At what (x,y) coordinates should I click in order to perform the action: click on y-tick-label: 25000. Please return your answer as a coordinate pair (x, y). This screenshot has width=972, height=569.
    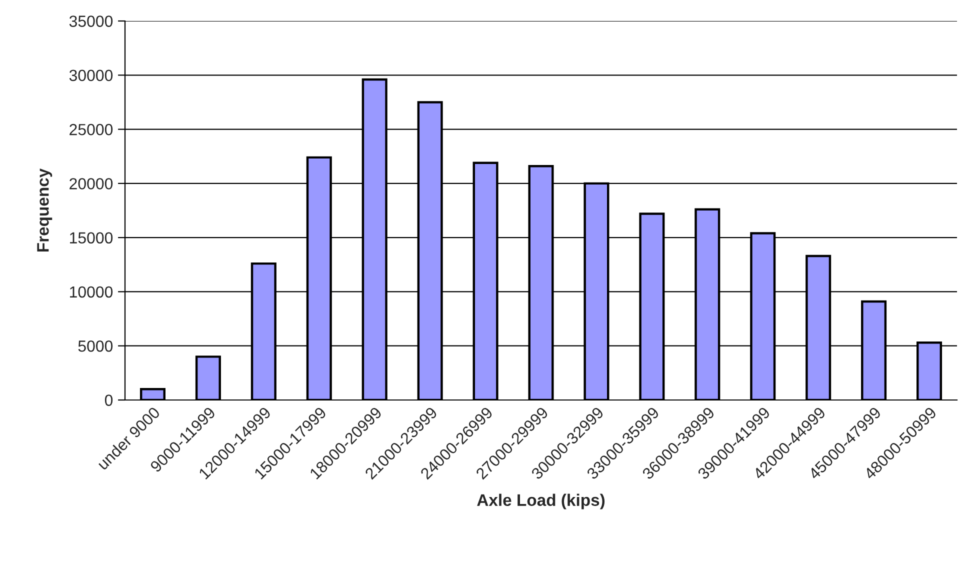
    Looking at the image, I should click on (91, 130).